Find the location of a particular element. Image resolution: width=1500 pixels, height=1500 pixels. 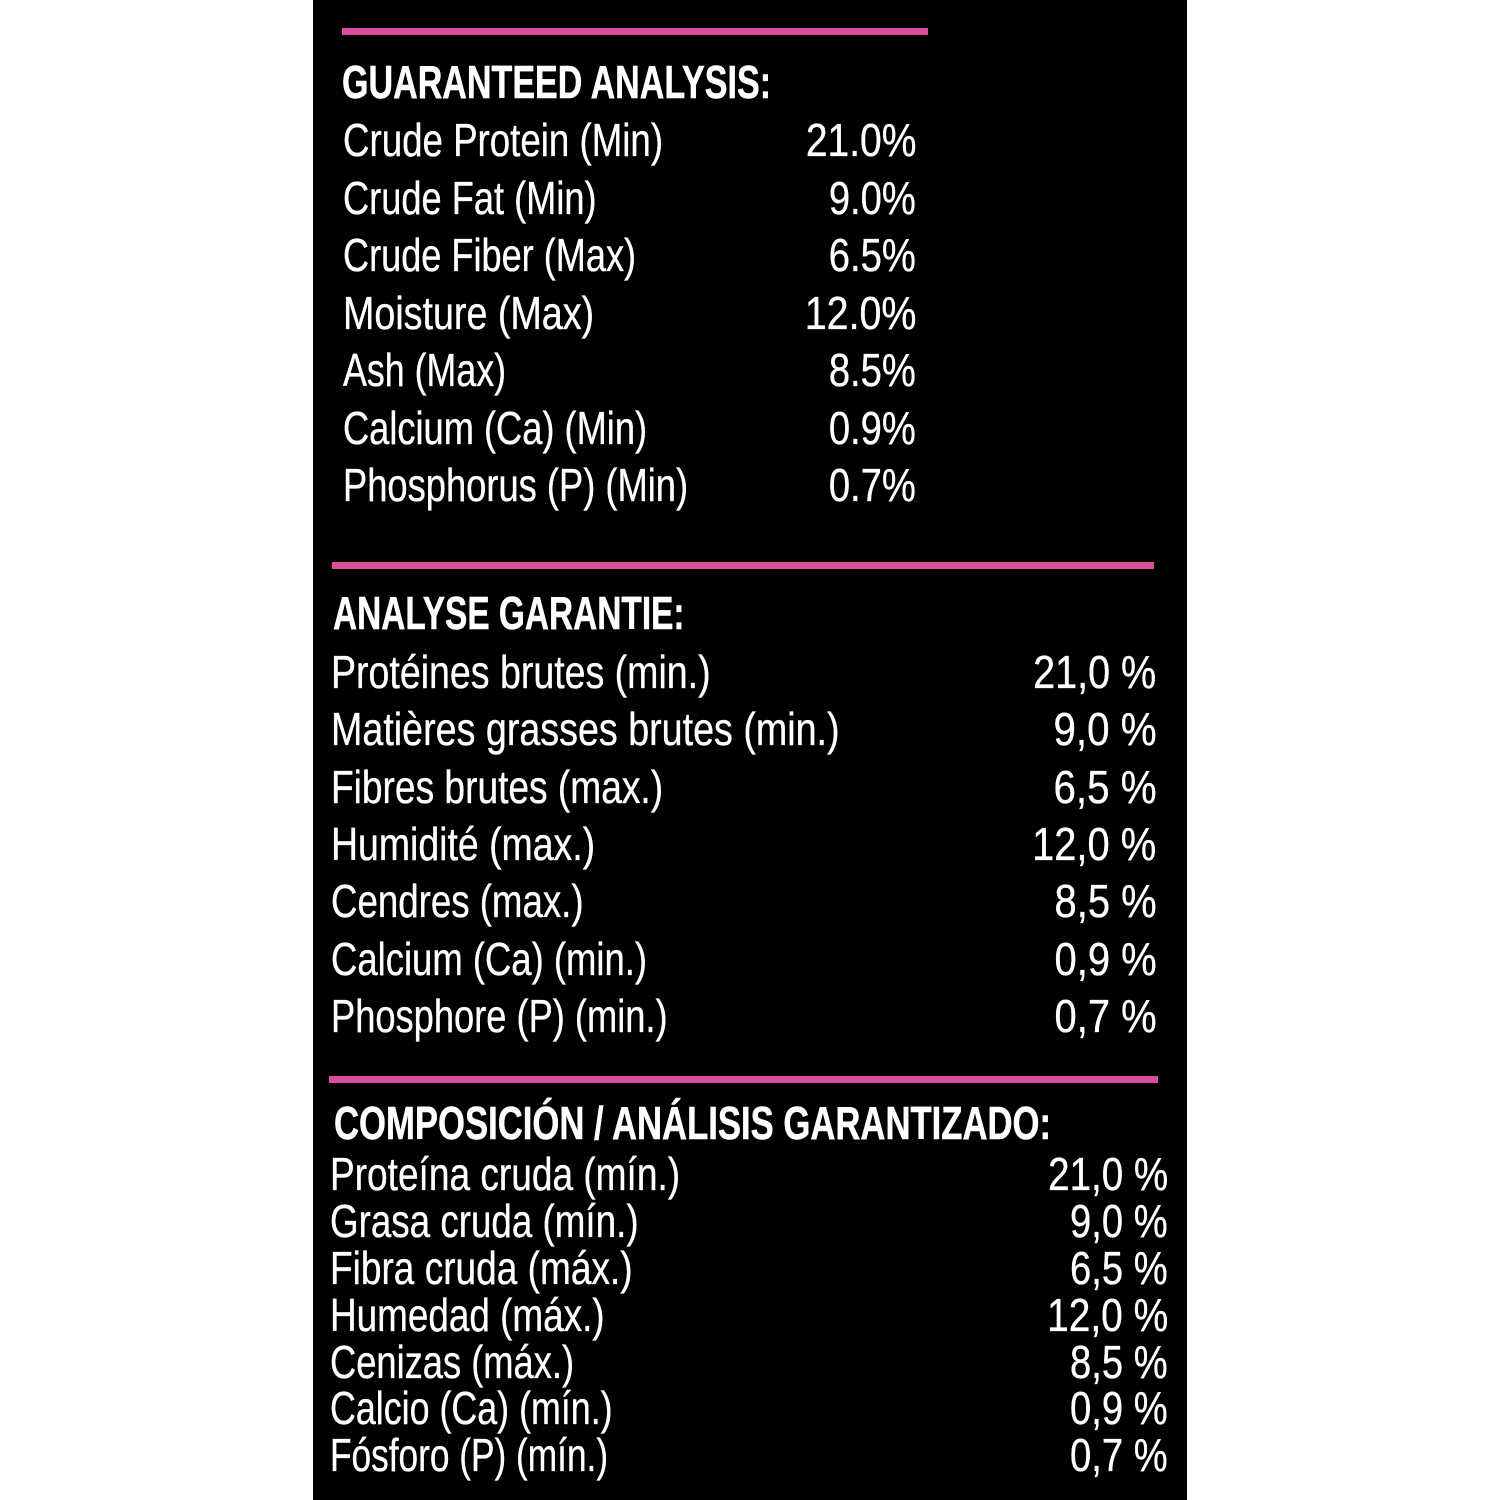

nutrient-label: Fósforo (P) (mín.) is located at coordinates (468, 1455).